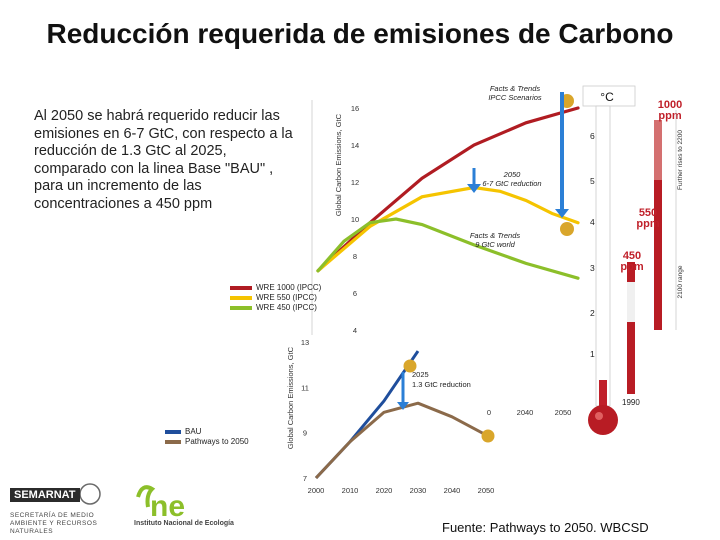  Describe the element at coordinates (658, 255) in the screenshot. I see `ppm-bar-1000-range` at that location.